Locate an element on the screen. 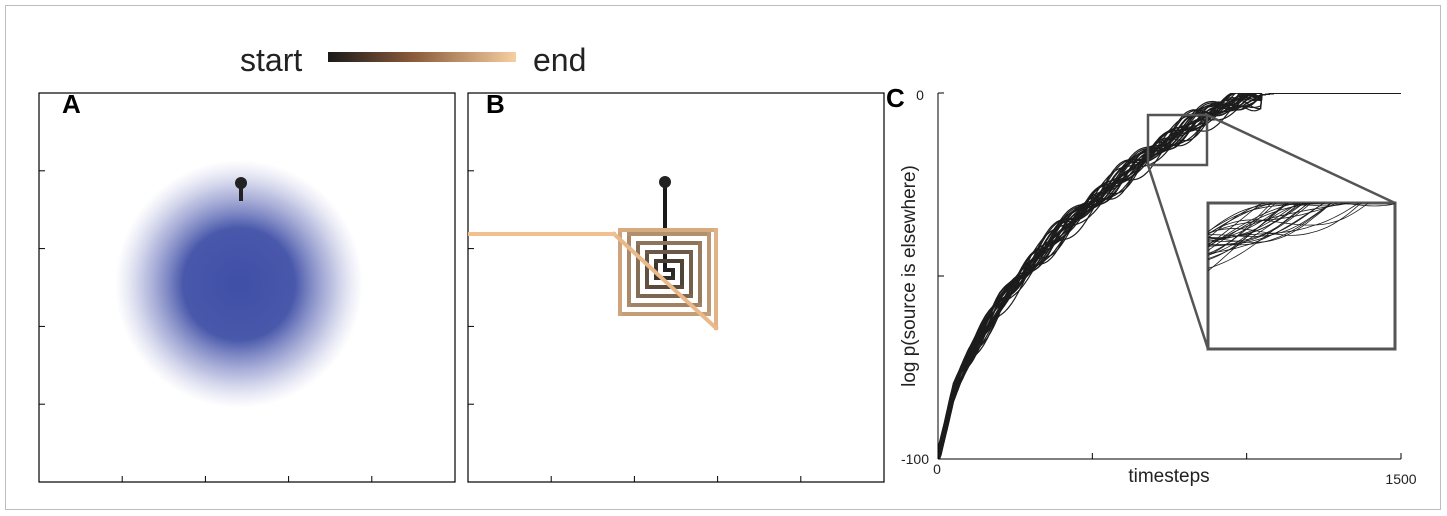 This screenshot has height=516, width=1447. panel-a-agent-marker is located at coordinates (241, 183).